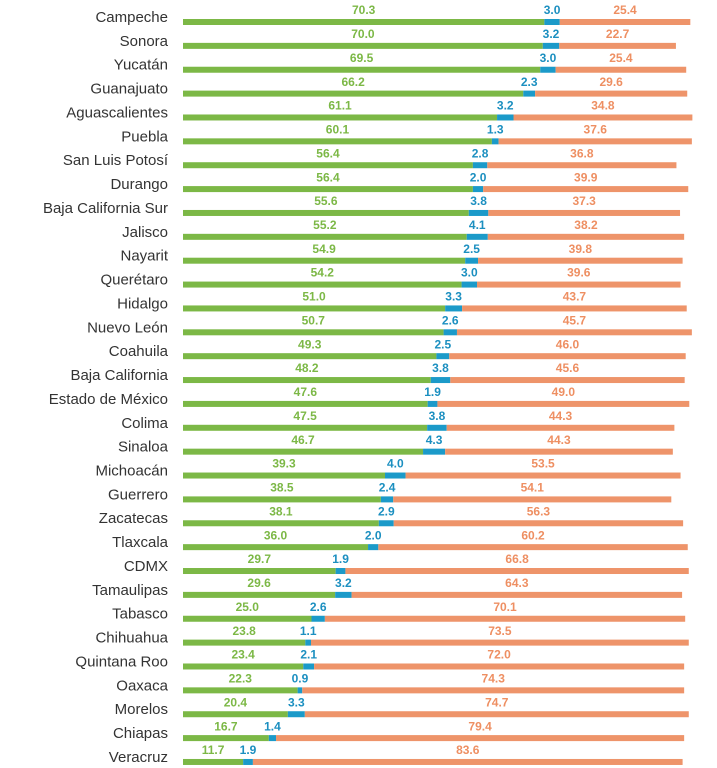 This screenshot has height=768, width=717. Describe the element at coordinates (437, 416) in the screenshot. I see `value-label: 3.8` at that location.